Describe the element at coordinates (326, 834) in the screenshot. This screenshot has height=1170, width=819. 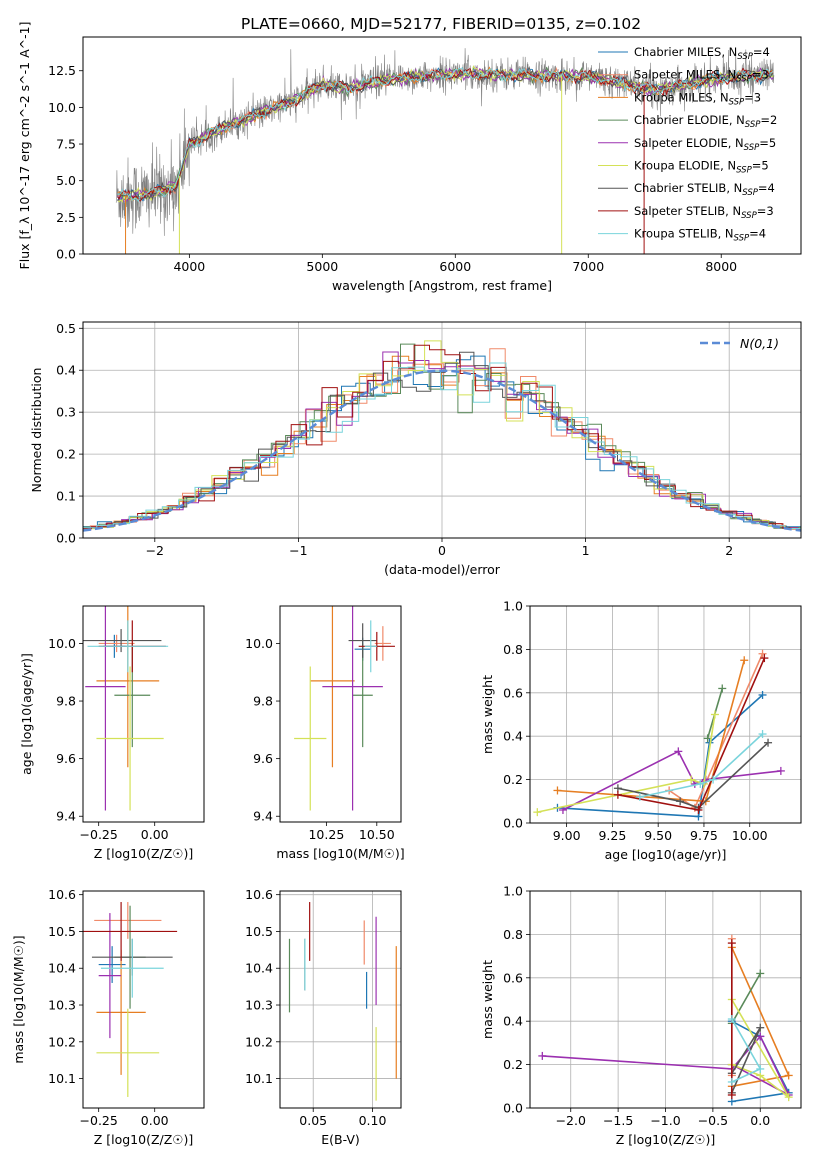
I see `x-tick-label: 10.25` at that location.